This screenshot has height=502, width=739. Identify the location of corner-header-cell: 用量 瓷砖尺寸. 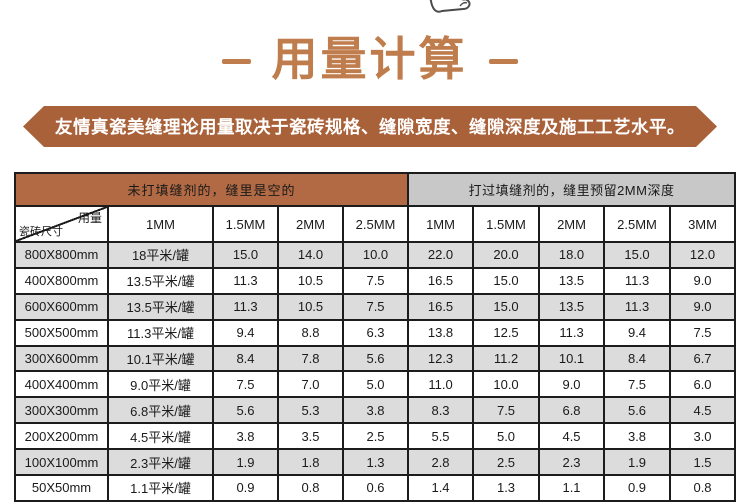
(61, 224).